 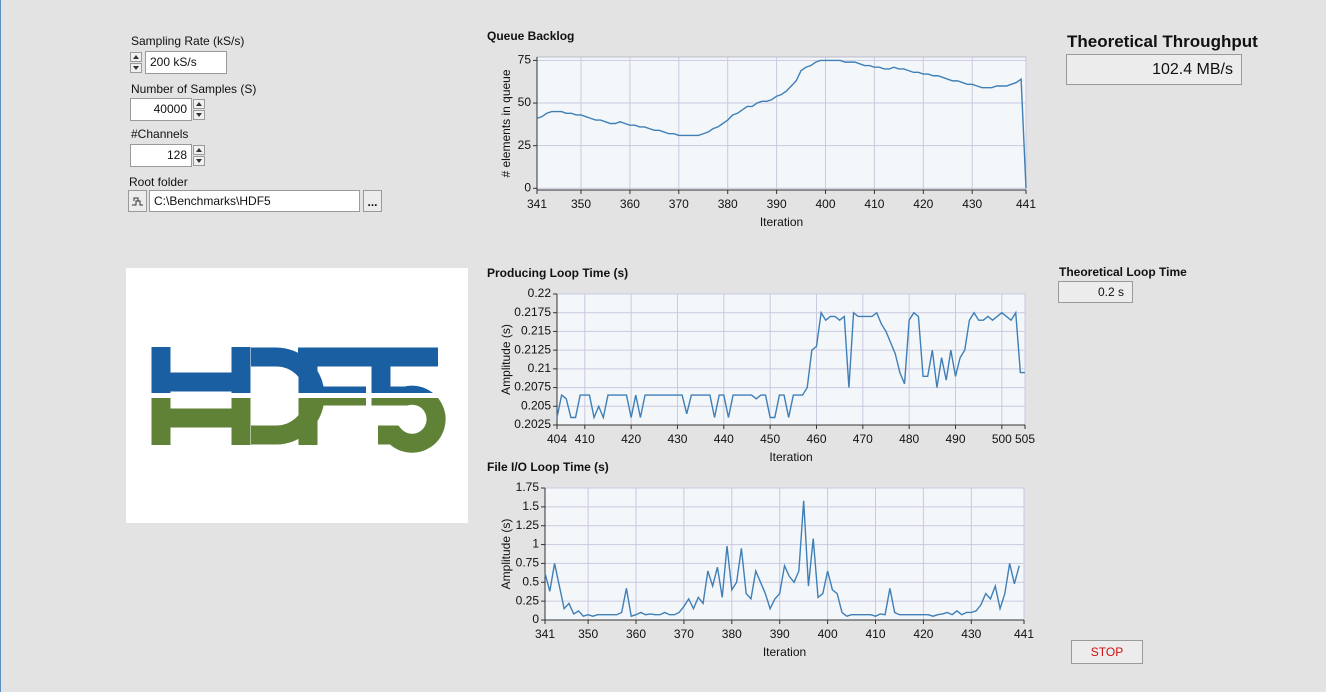 What do you see at coordinates (528, 600) in the screenshot?
I see `y-tick-label: 0.25` at bounding box center [528, 600].